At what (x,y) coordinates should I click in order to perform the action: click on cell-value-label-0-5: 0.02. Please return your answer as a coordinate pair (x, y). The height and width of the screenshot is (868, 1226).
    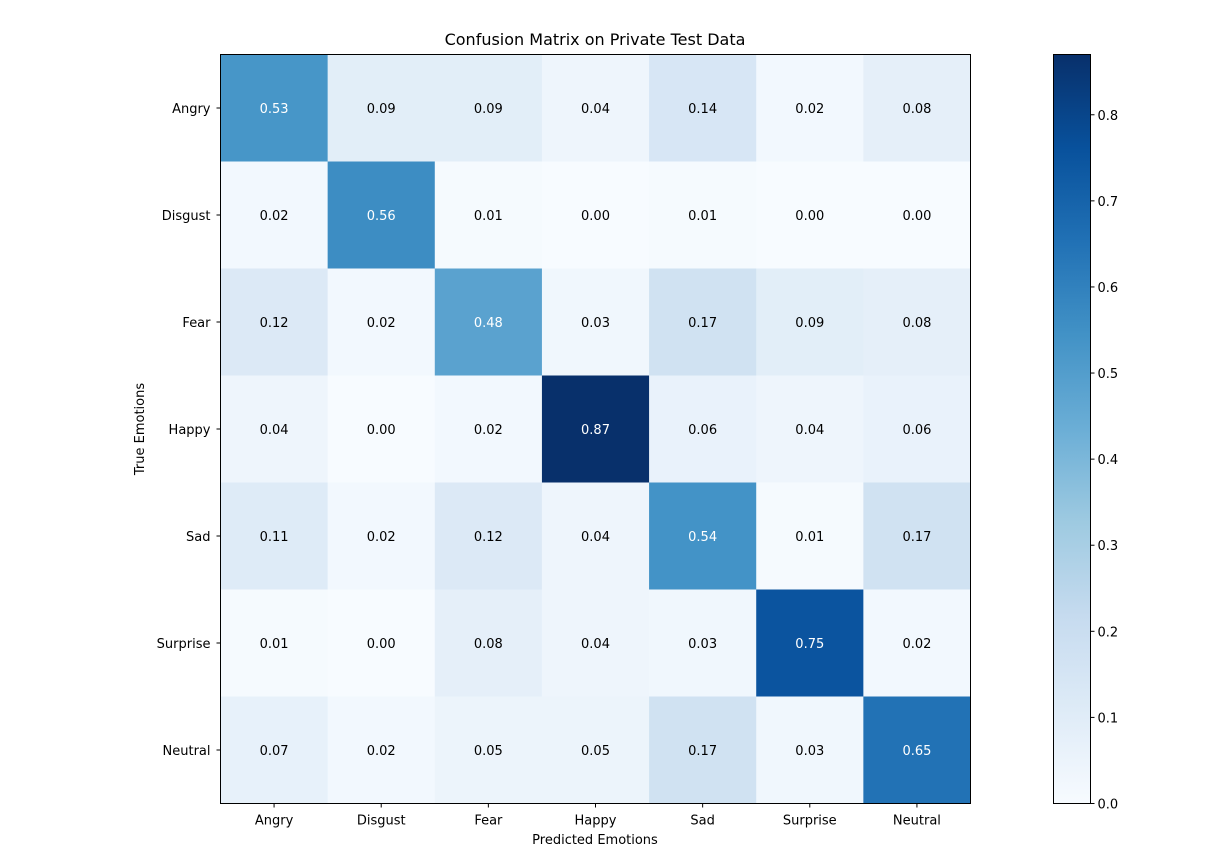
    Looking at the image, I should click on (809, 109).